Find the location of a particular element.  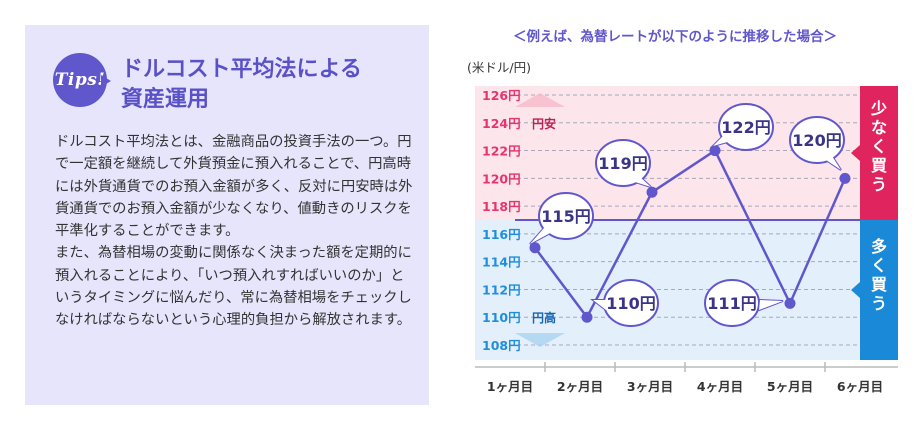

y-tick-label: 120円 is located at coordinates (501, 178).